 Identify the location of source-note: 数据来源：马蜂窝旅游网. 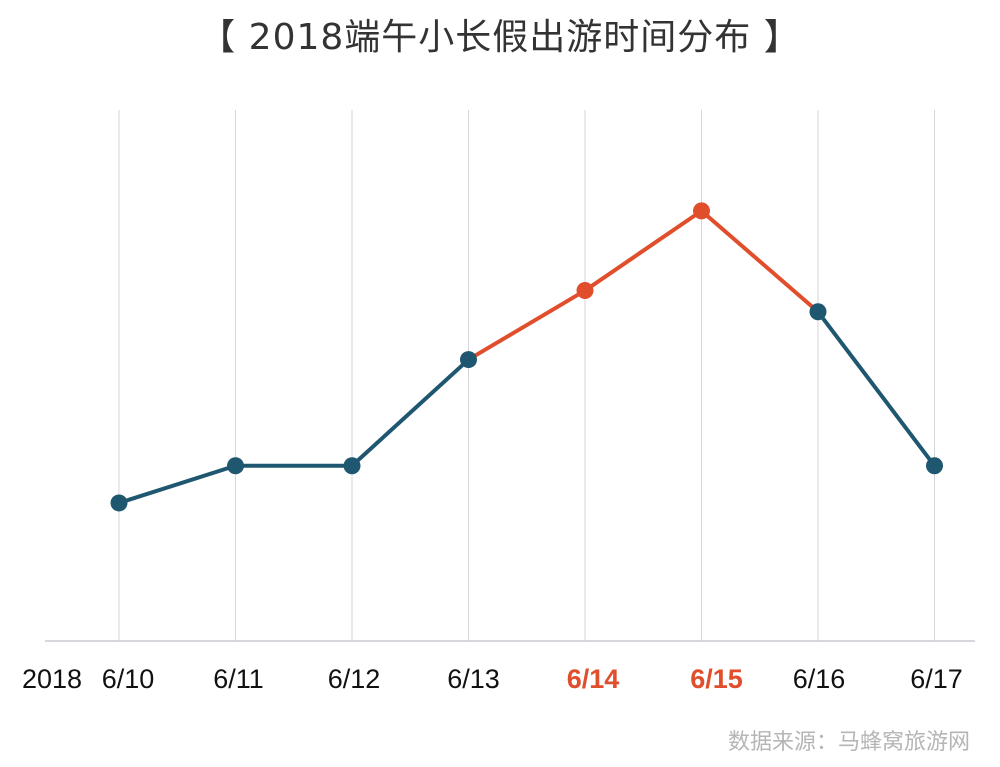
(848, 742).